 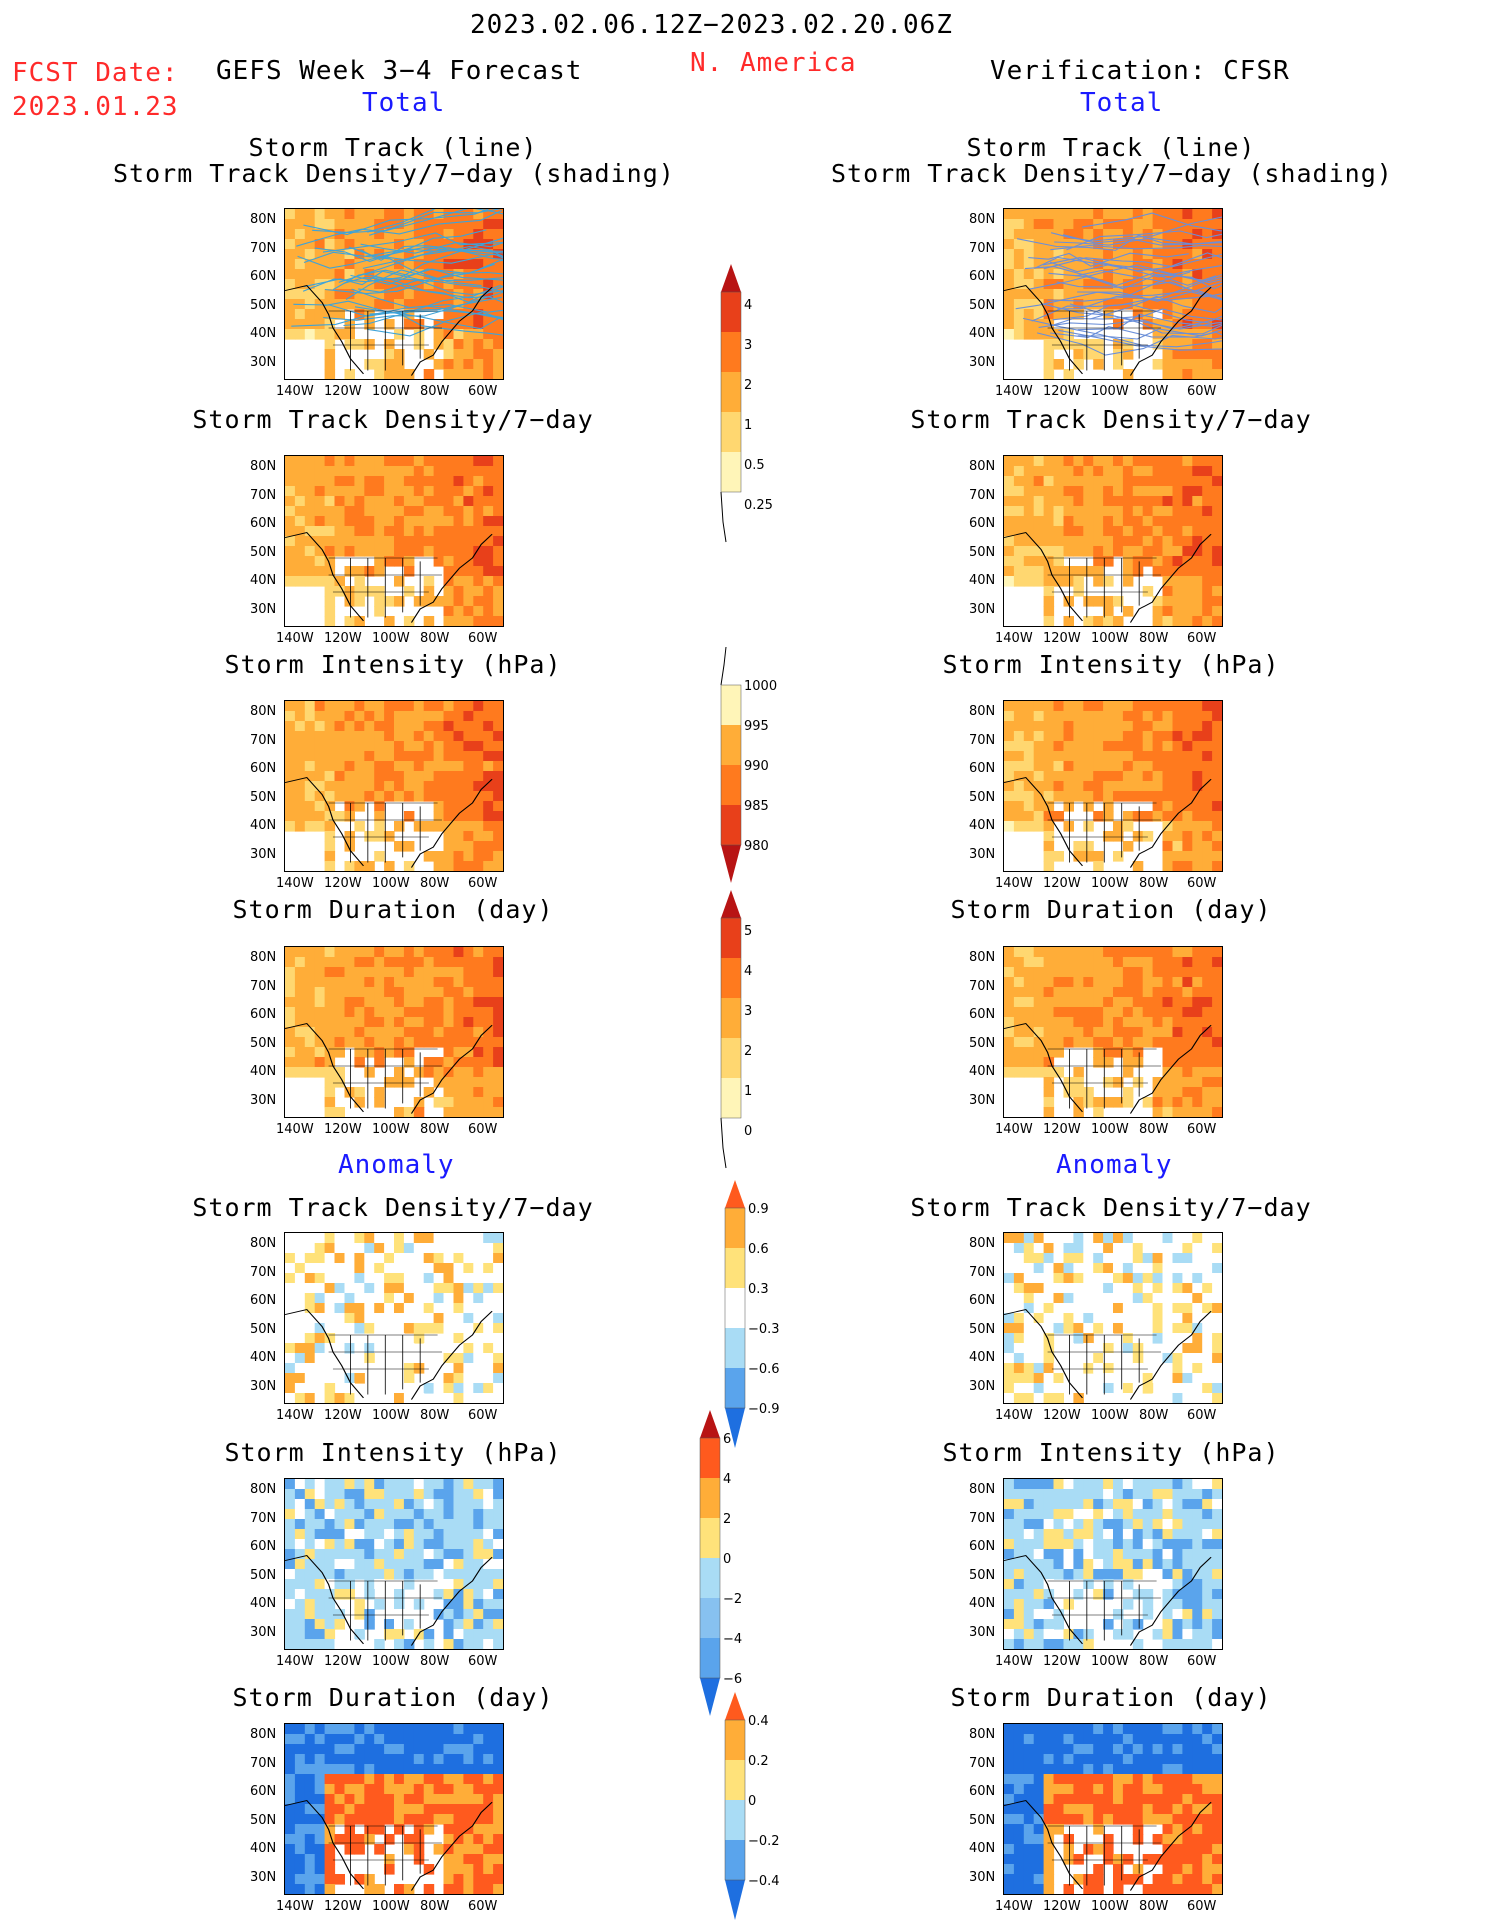 What do you see at coordinates (758, 505) in the screenshot?
I see `cb-density-total-6: 0.25` at bounding box center [758, 505].